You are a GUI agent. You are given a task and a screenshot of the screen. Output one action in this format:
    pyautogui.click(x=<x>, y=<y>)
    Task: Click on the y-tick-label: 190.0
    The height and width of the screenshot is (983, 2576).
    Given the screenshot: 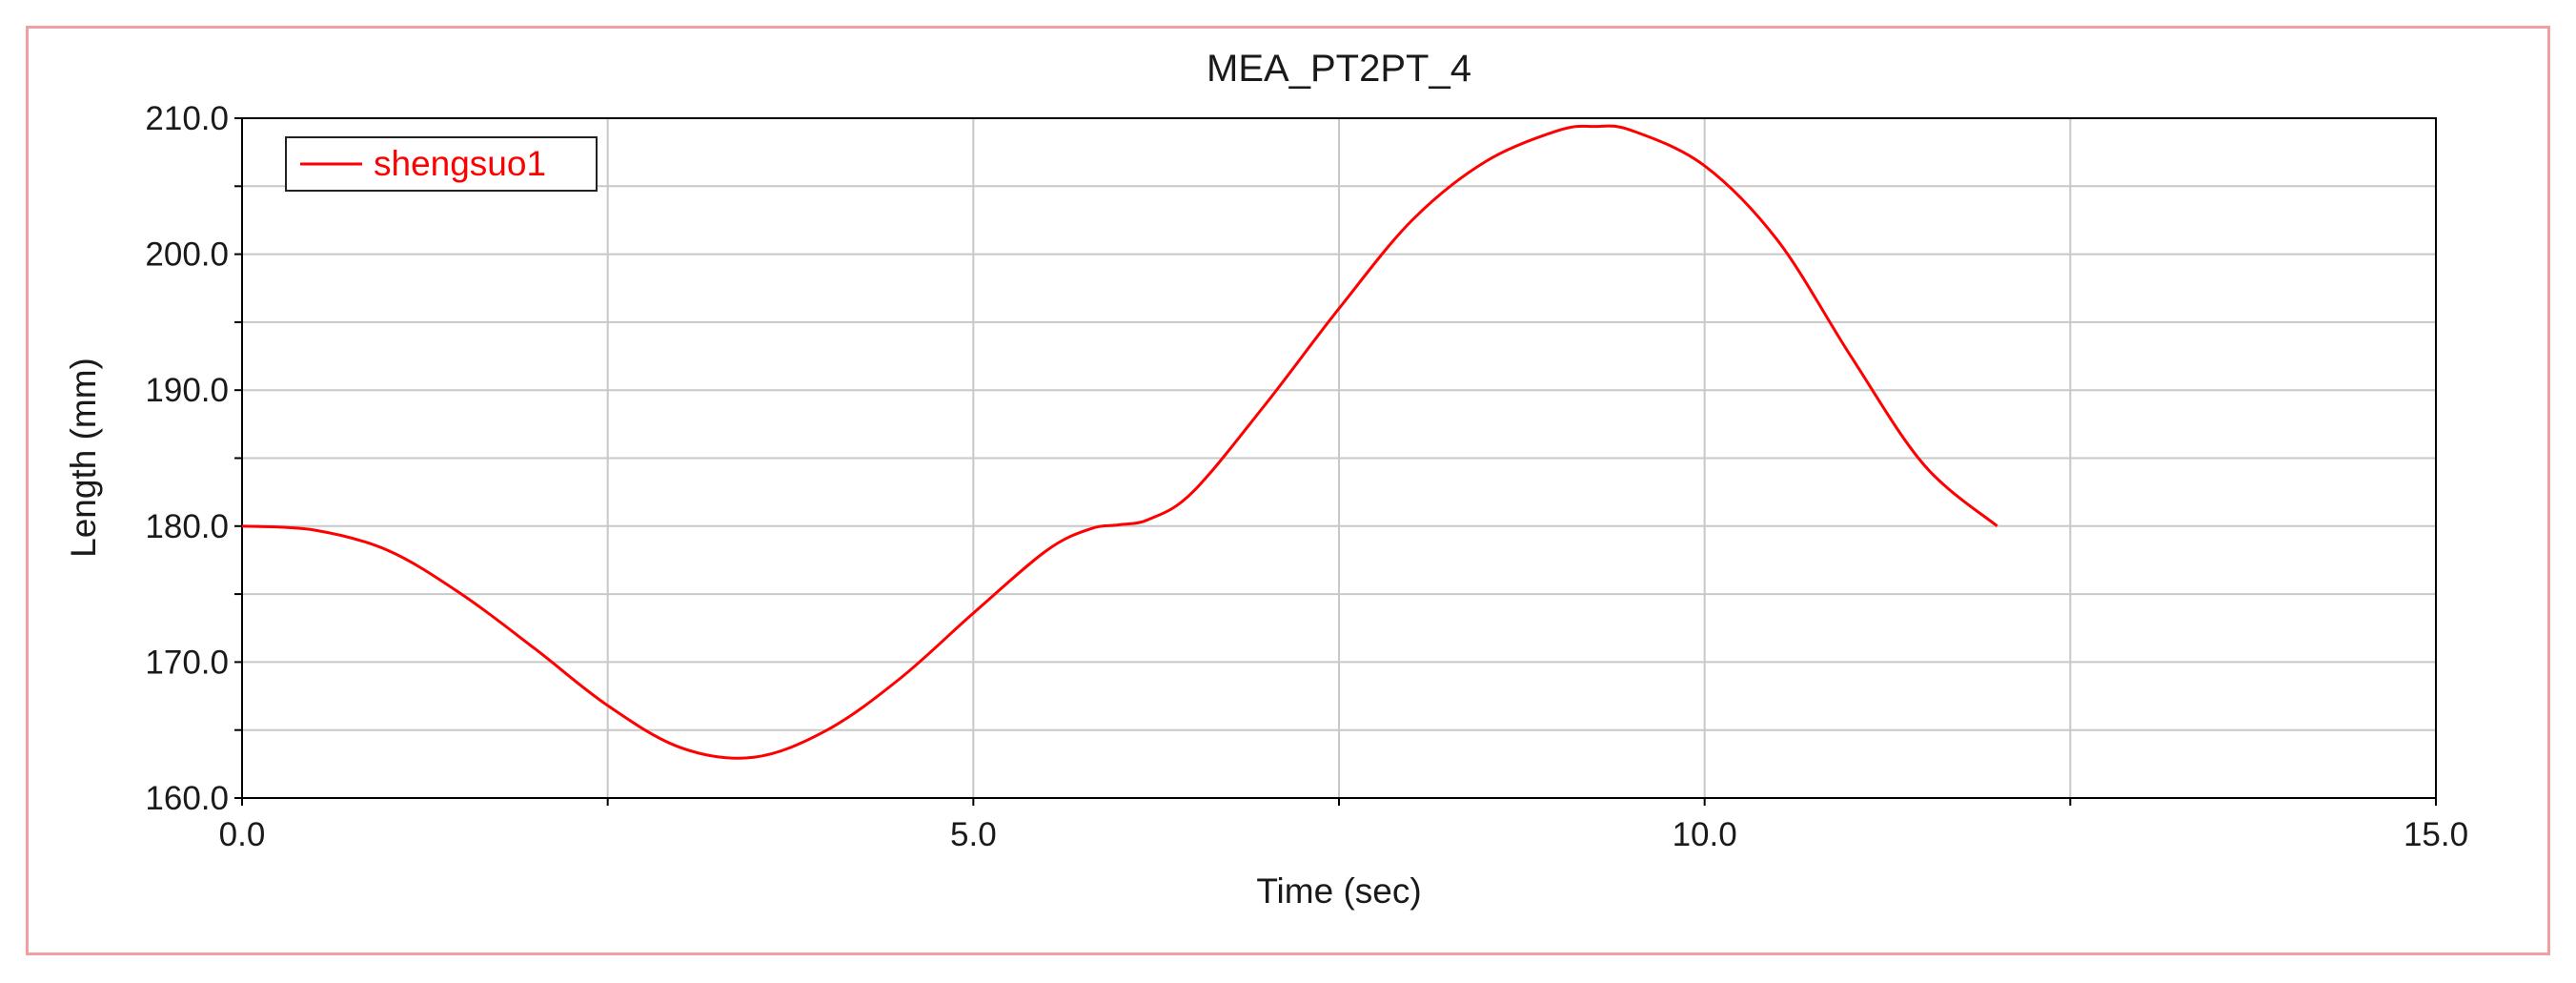 What is the action you would take?
    pyautogui.click(x=187, y=390)
    